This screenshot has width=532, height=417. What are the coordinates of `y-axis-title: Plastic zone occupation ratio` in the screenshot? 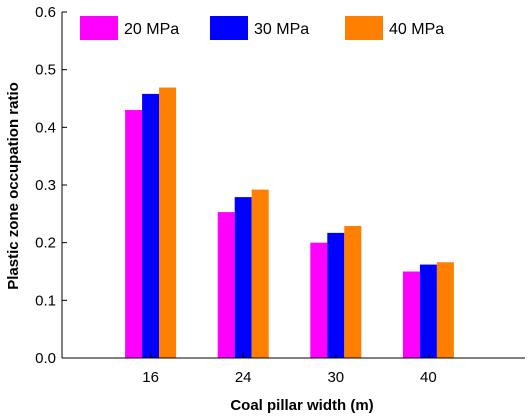 It's located at (13, 186).